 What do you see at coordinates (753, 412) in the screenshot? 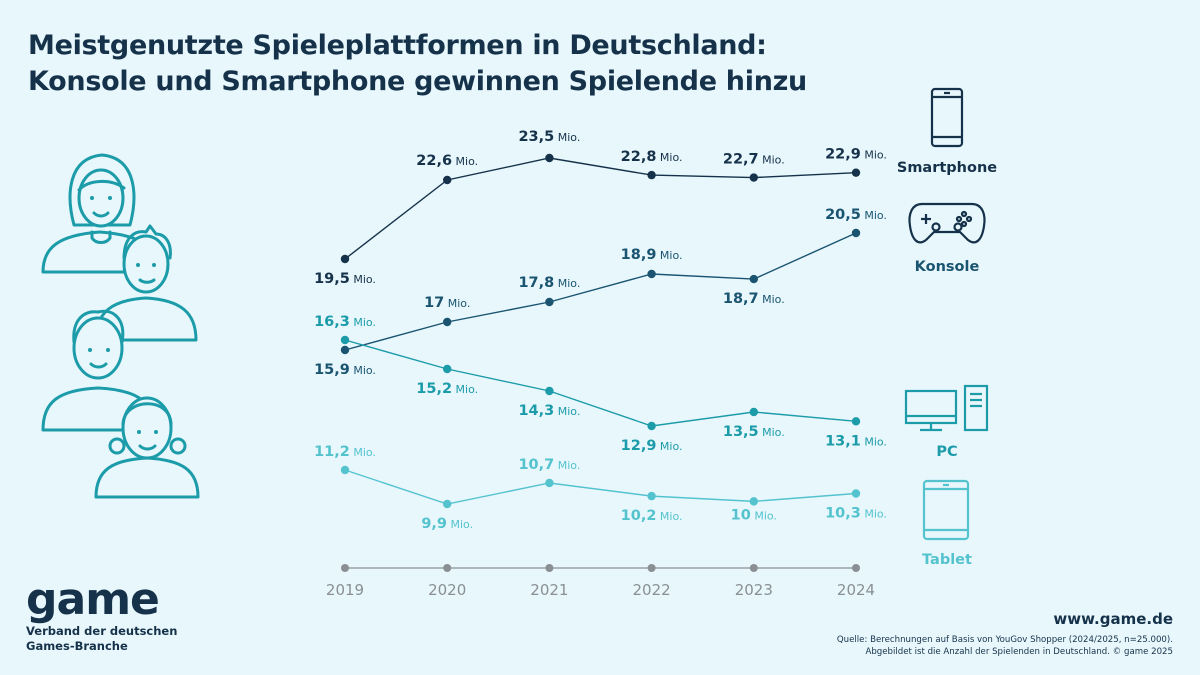
I see `data-point-pc-2023` at bounding box center [753, 412].